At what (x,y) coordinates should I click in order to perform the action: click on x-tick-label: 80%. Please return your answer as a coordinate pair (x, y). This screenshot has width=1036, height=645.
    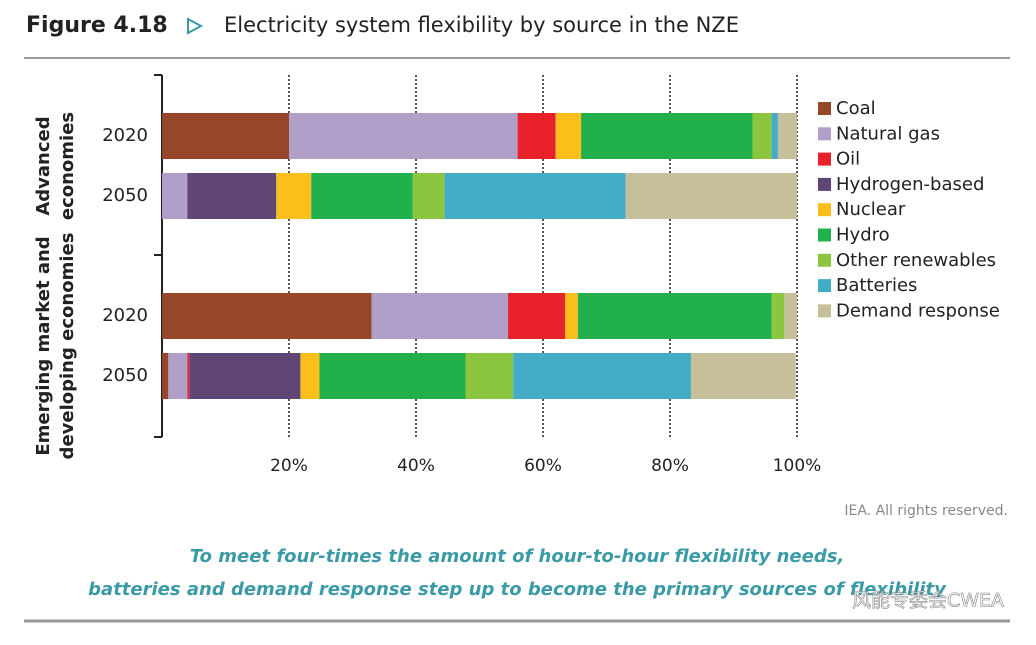
    Looking at the image, I should click on (670, 466).